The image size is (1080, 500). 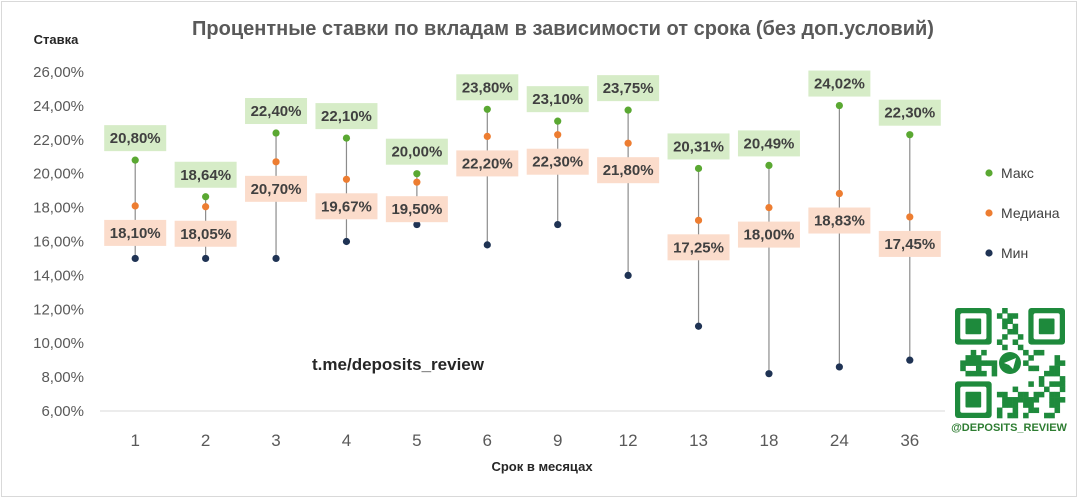 I want to click on data-label: 20,70%, so click(x=276, y=188).